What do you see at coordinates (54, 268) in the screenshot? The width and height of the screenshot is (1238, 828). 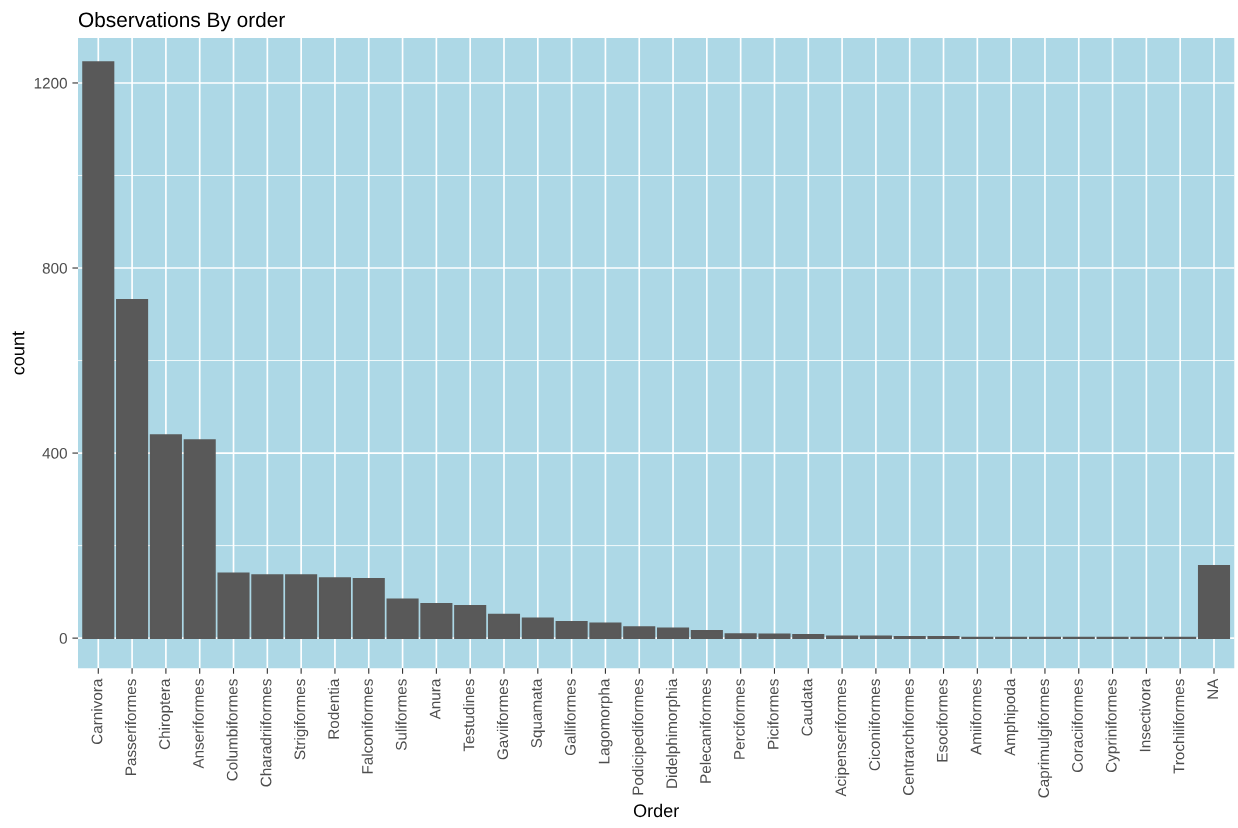 I see `y-tick-label: 800` at bounding box center [54, 268].